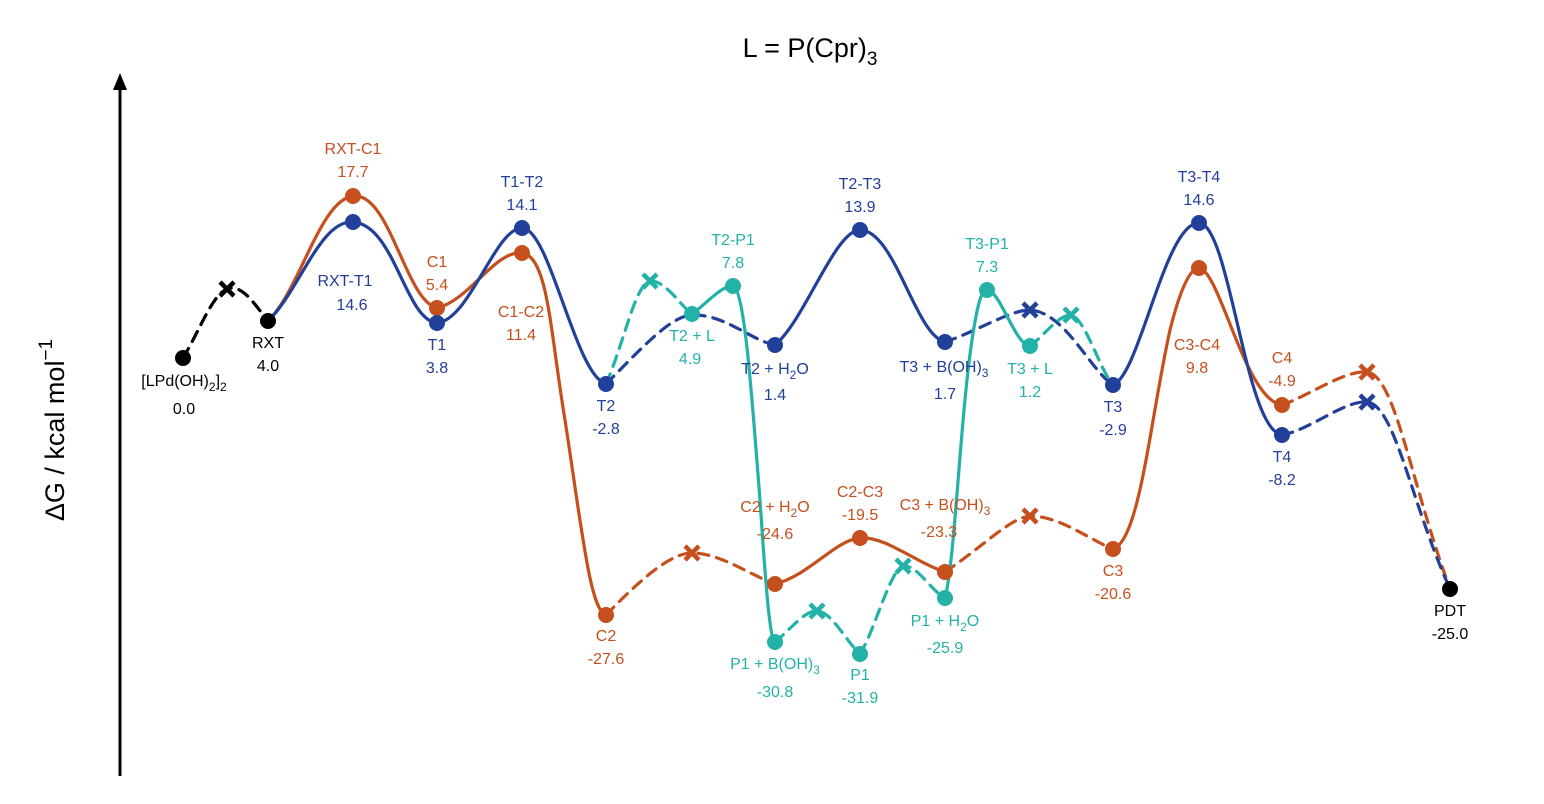 The width and height of the screenshot is (1544, 804). What do you see at coordinates (437, 285) in the screenshot?
I see `label-c1-value: 5.4` at bounding box center [437, 285].